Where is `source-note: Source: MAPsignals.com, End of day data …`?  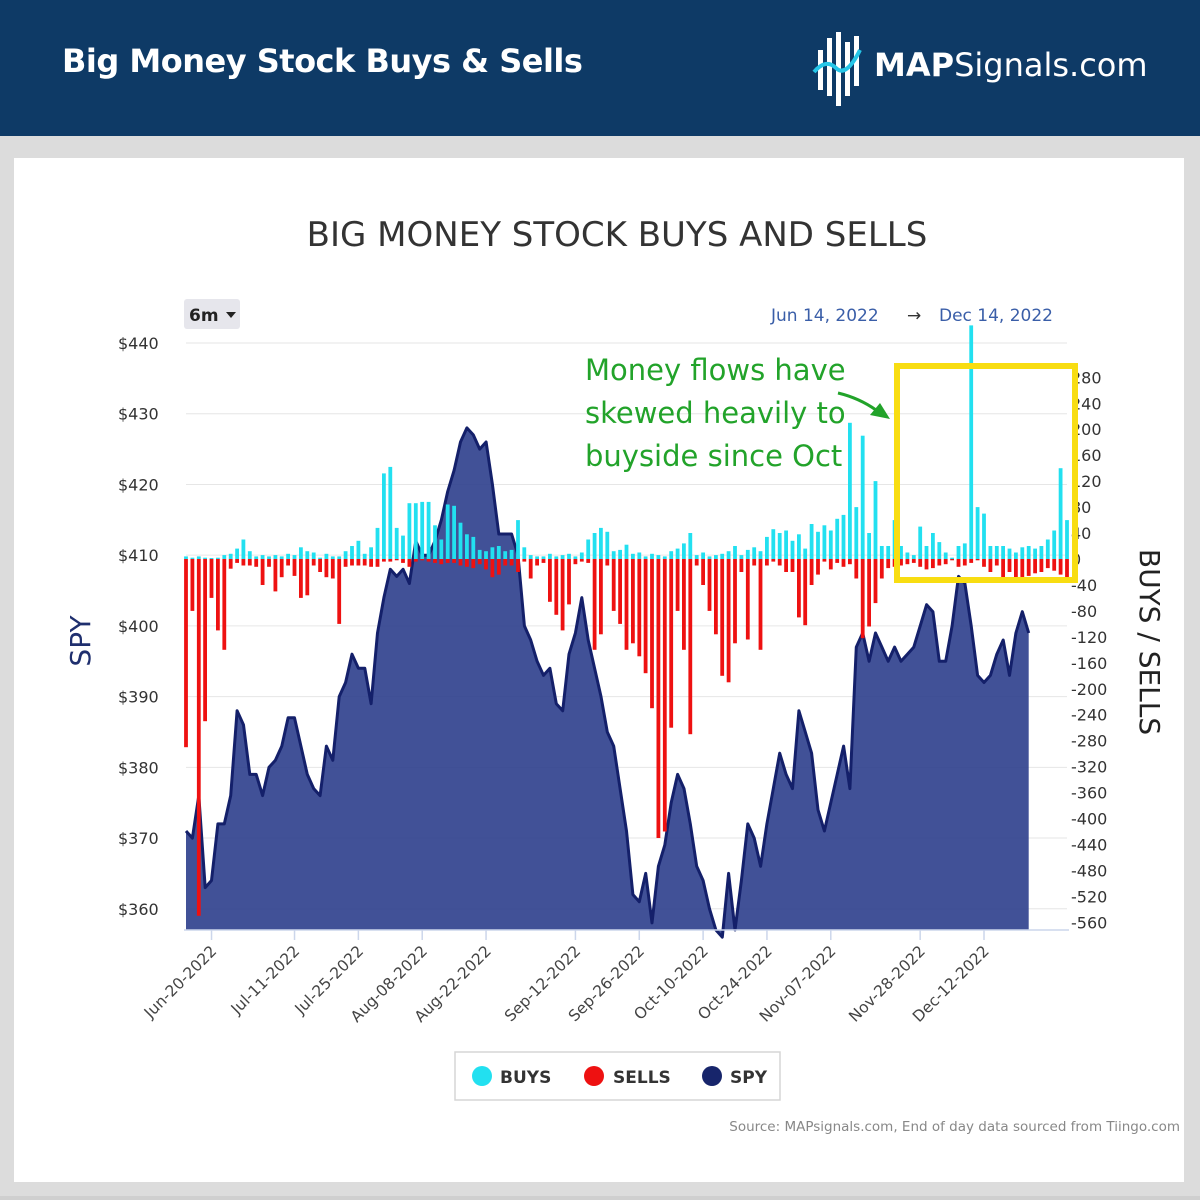 source-note: Source: MAPsignals.com, End of day data … is located at coordinates (954, 1127).